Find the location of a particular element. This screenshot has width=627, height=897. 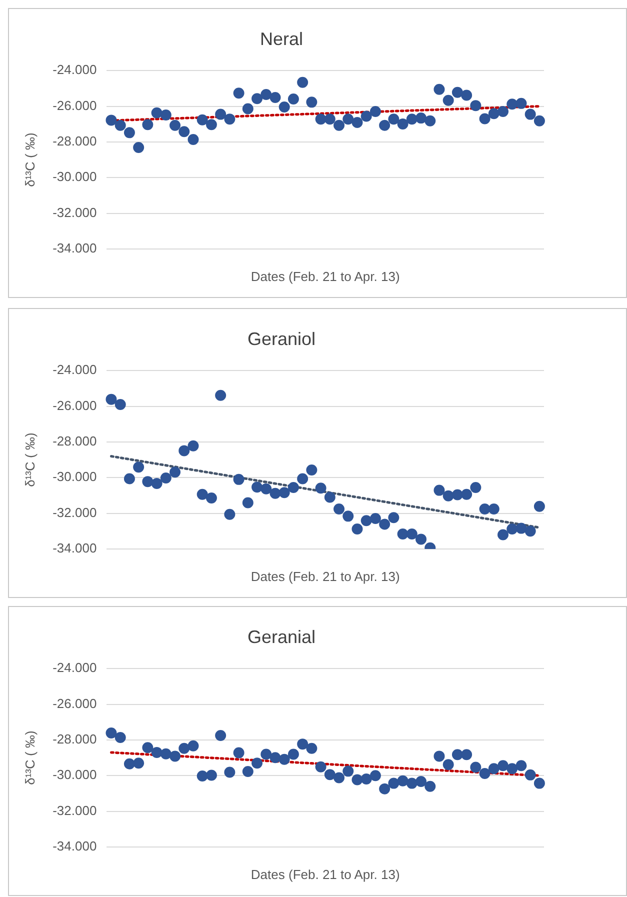

y-tick-label: -34.000 is located at coordinates (74, 846).